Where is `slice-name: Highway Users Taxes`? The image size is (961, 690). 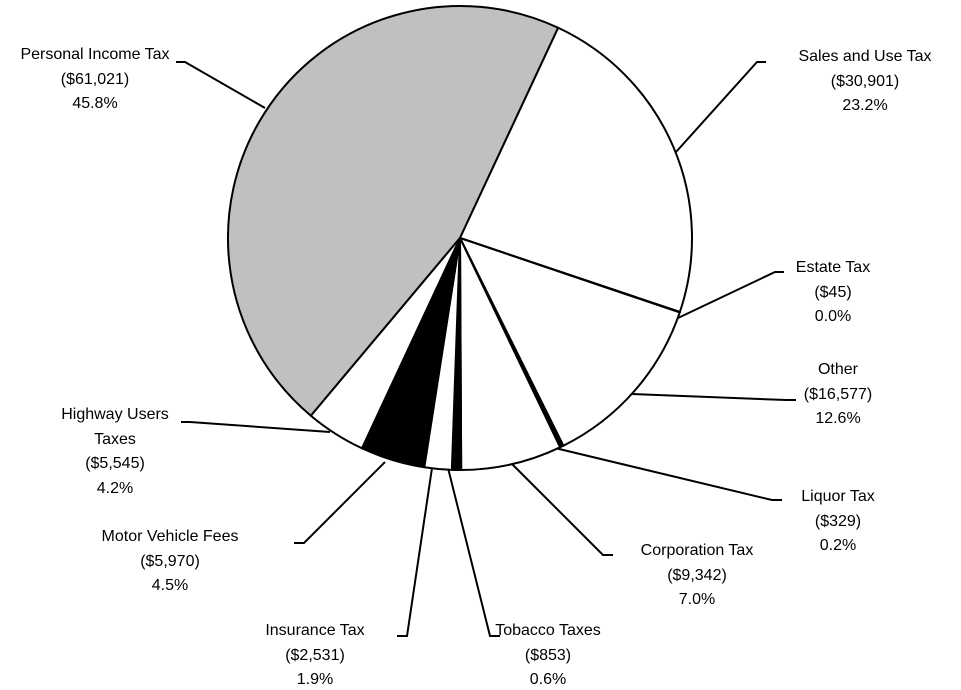 slice-name: Highway Users Taxes is located at coordinates (115, 427).